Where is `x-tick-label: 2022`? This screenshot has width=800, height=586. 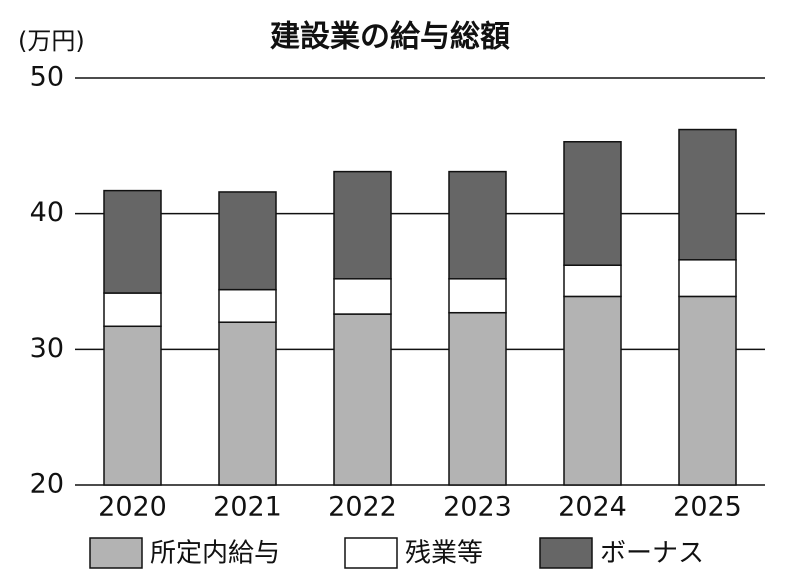
x-tick-label: 2022 is located at coordinates (362, 507).